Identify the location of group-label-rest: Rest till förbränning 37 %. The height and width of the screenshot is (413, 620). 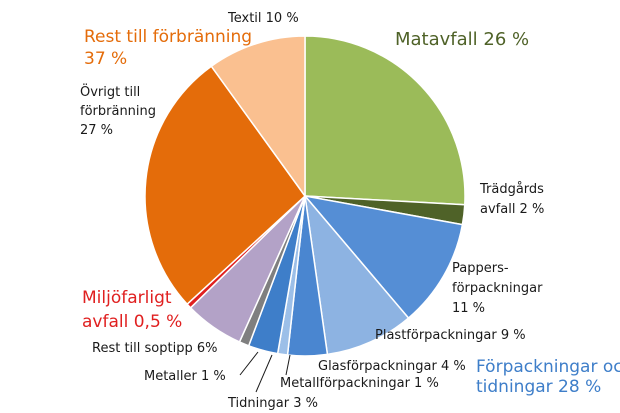
(171, 48).